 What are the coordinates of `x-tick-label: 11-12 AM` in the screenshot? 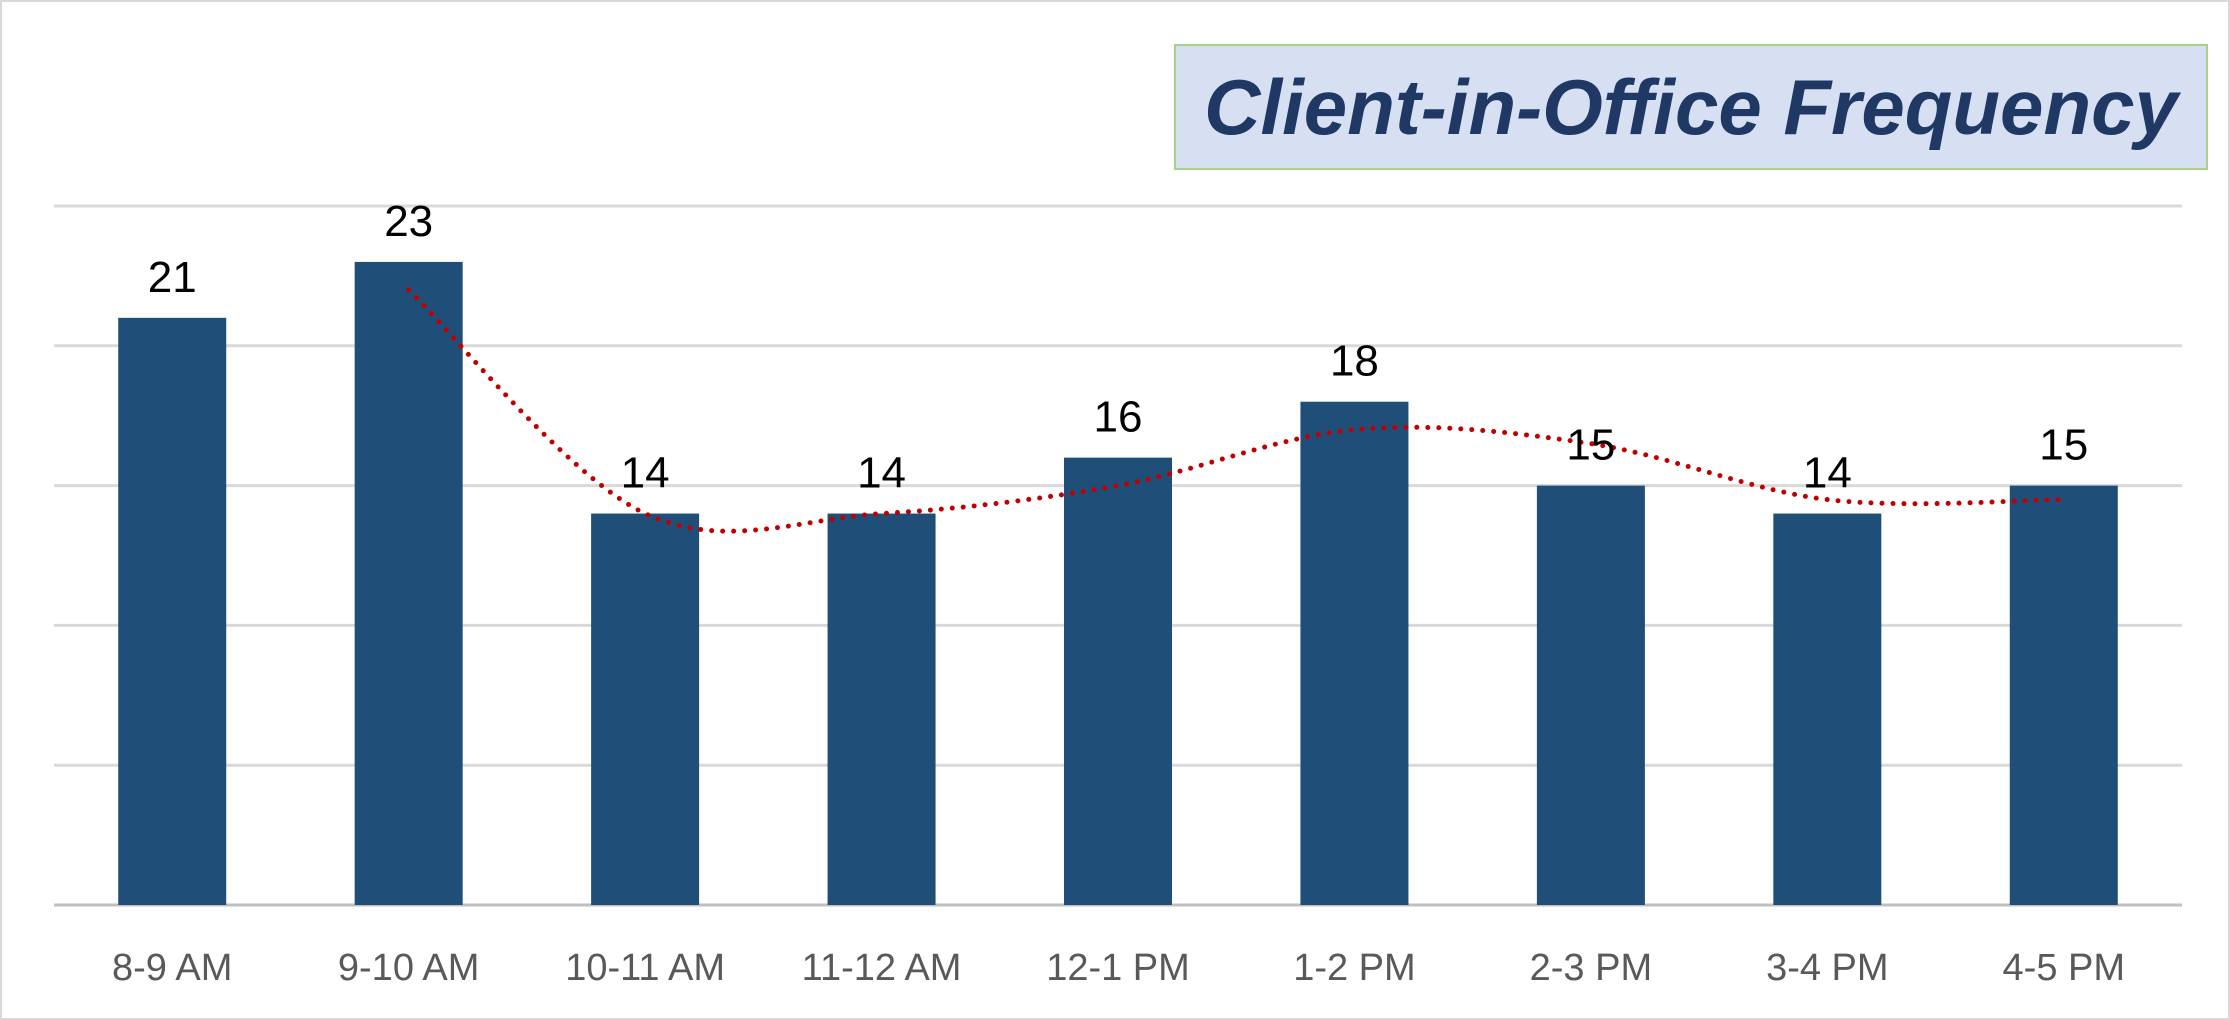 It's located at (882, 968).